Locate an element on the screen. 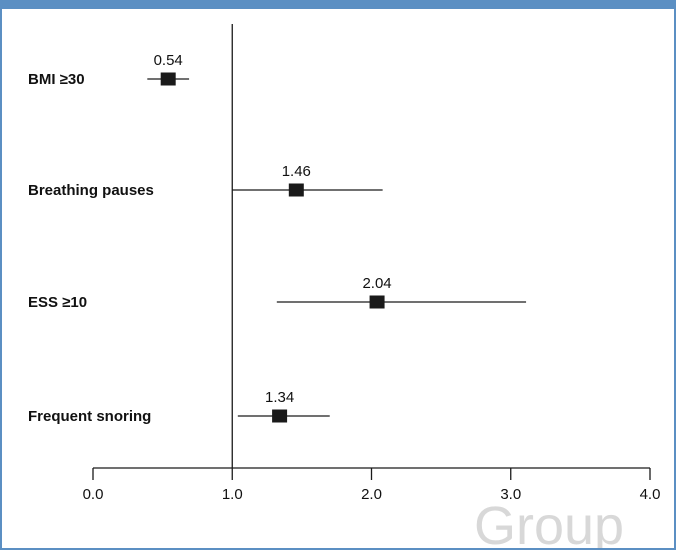 The width and height of the screenshot is (676, 550). category-label: Breathing pauses is located at coordinates (91, 190).